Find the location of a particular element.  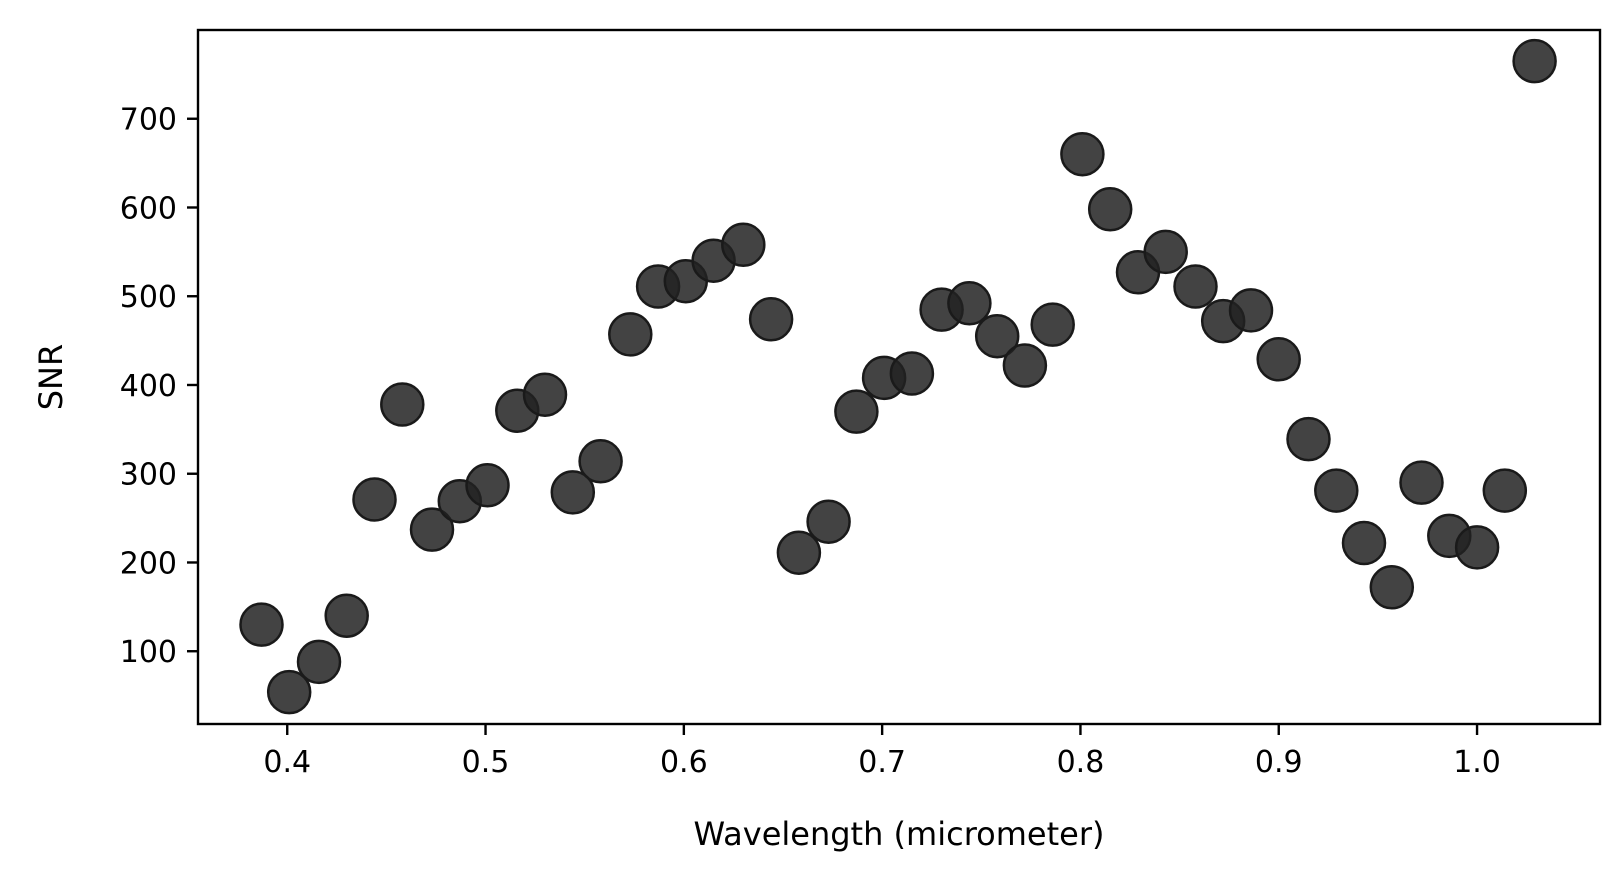

x-tick-label: 0.8 is located at coordinates (1081, 762).